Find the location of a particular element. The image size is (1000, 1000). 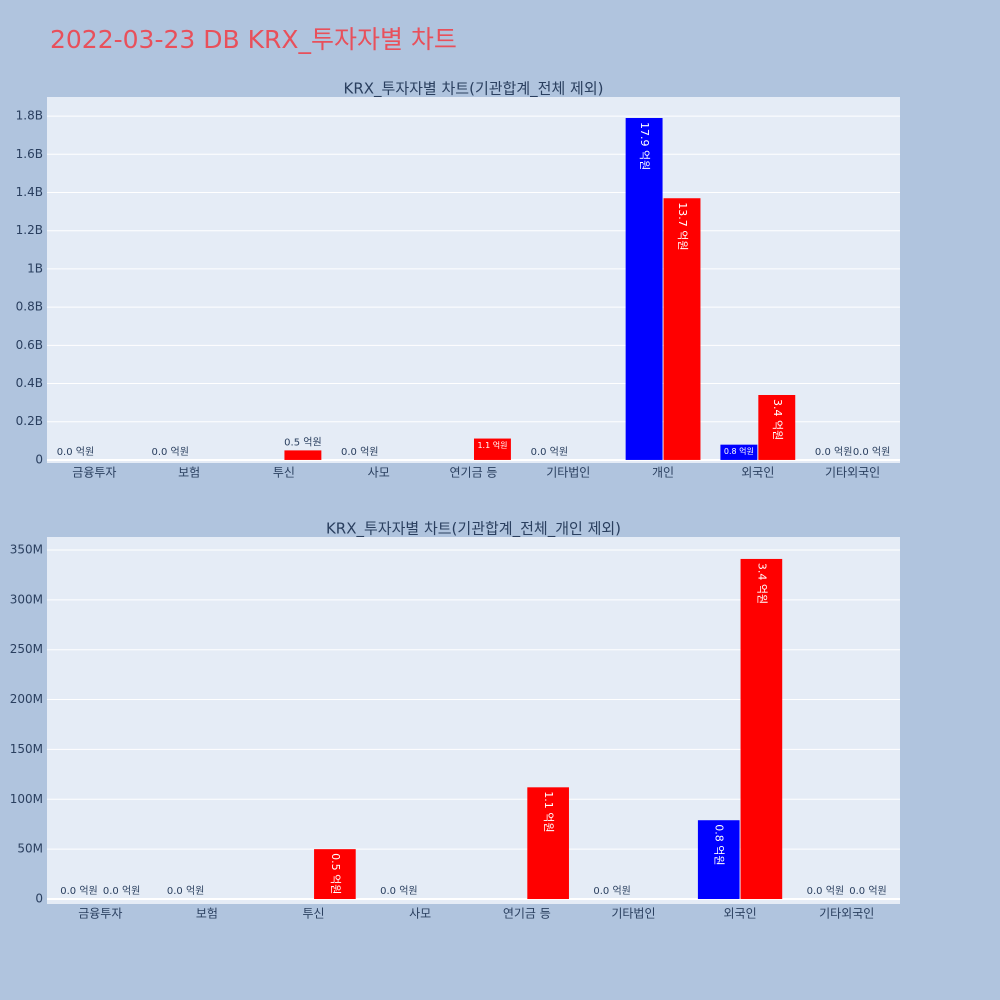

y-tick-label: 300M is located at coordinates (26, 599).